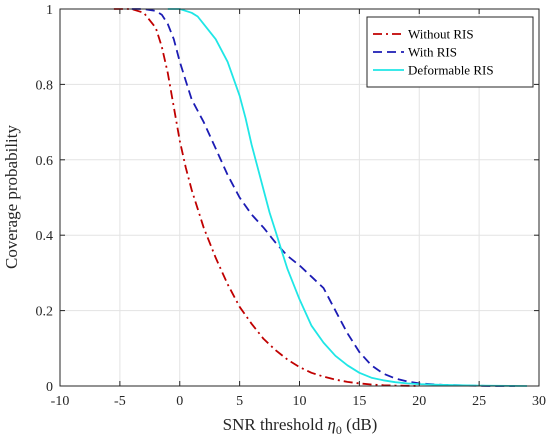 The width and height of the screenshot is (550, 441). Describe the element at coordinates (120, 401) in the screenshot. I see `x-tick-label: -5` at that location.